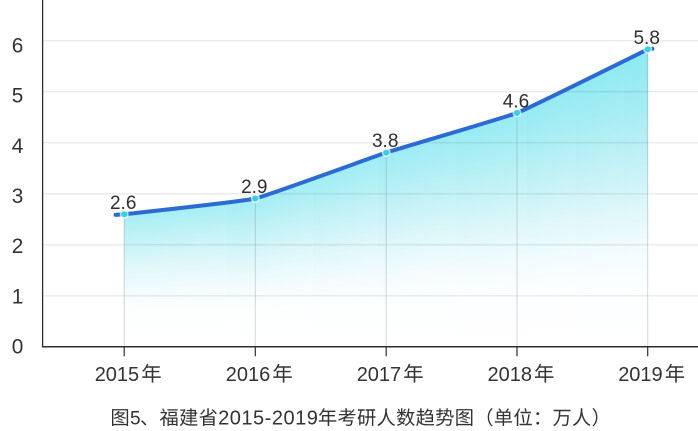 This screenshot has height=431, width=698. Describe the element at coordinates (646, 38) in the screenshot. I see `svg-text: 5.8` at that location.